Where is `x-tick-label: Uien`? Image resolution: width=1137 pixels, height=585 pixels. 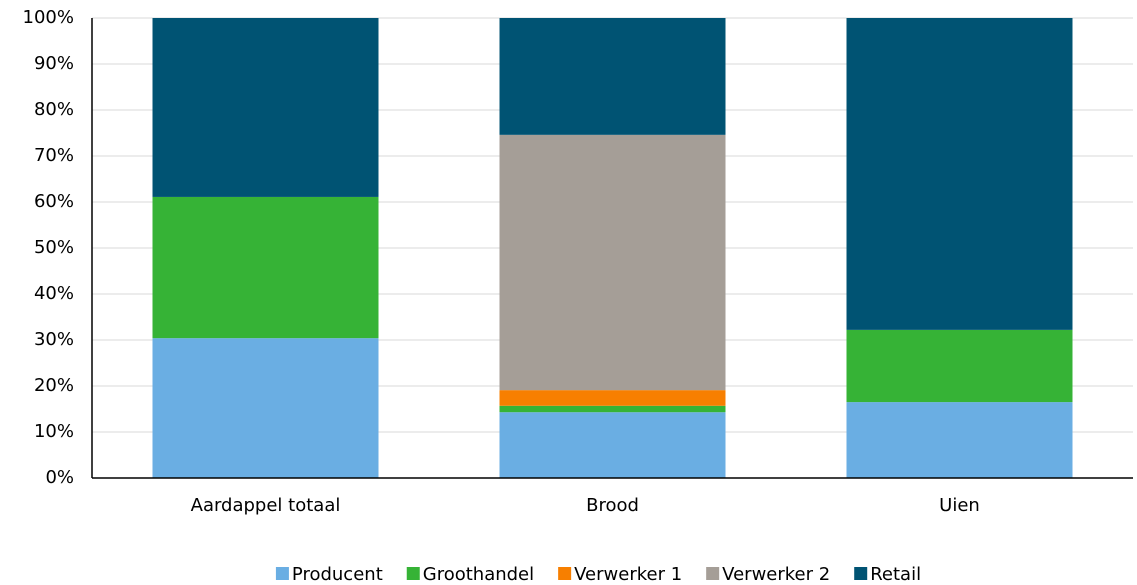 x-tick-label: Uien is located at coordinates (959, 505).